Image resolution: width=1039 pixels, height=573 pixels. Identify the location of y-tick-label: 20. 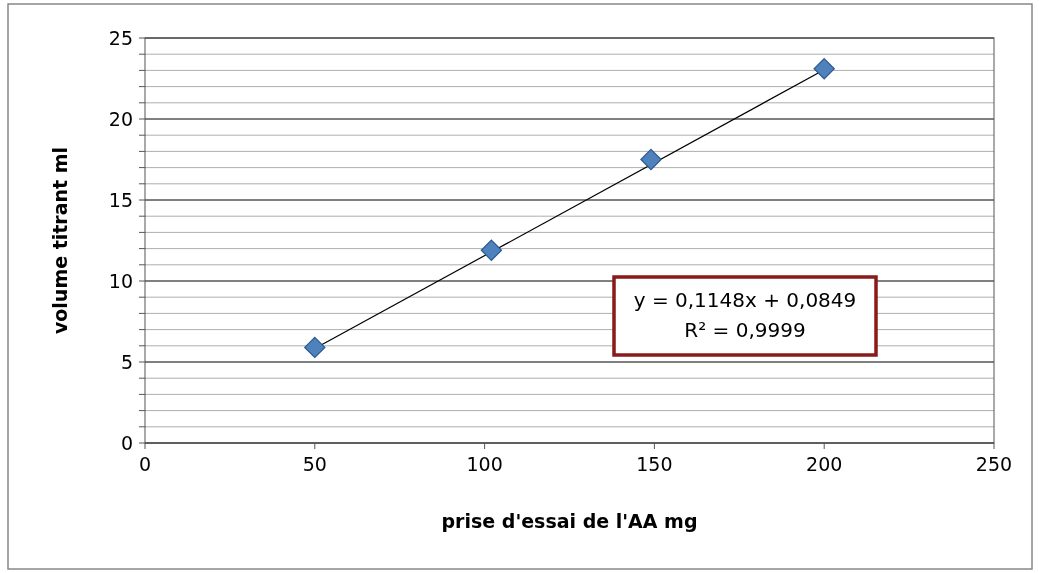
(120, 118).